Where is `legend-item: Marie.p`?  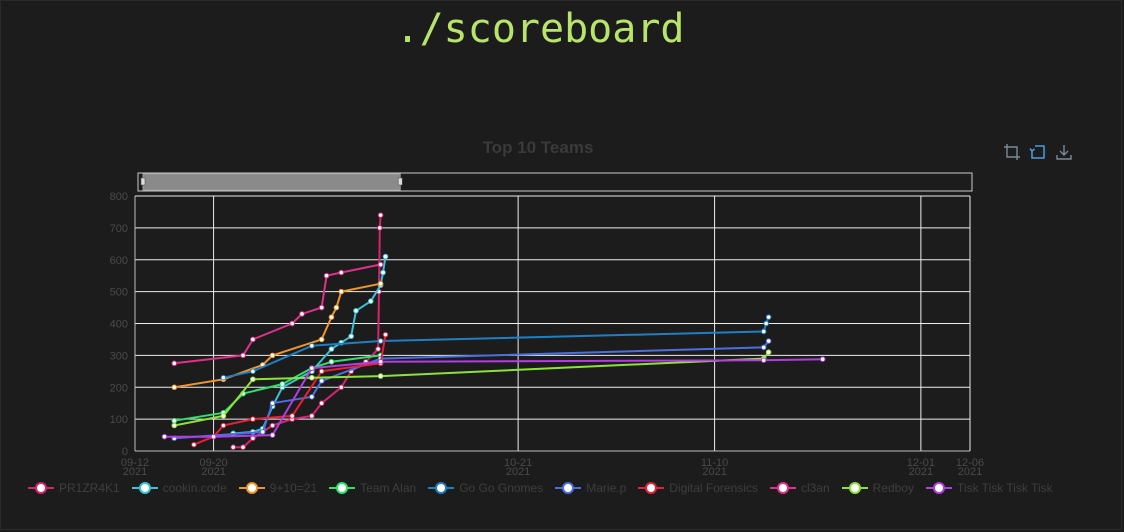 legend-item: Marie.p is located at coordinates (590, 488).